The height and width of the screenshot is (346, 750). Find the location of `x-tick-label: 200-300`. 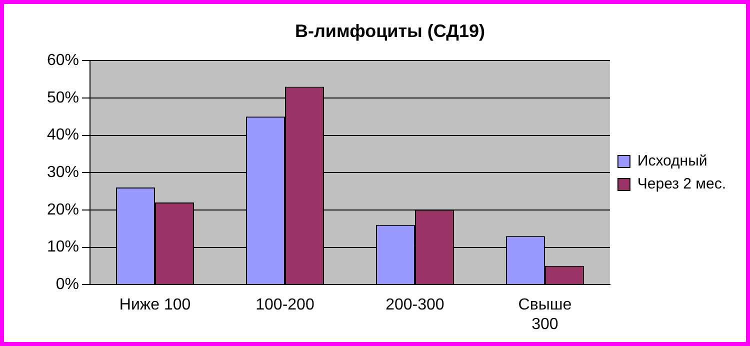

x-tick-label: 200-300 is located at coordinates (415, 305).